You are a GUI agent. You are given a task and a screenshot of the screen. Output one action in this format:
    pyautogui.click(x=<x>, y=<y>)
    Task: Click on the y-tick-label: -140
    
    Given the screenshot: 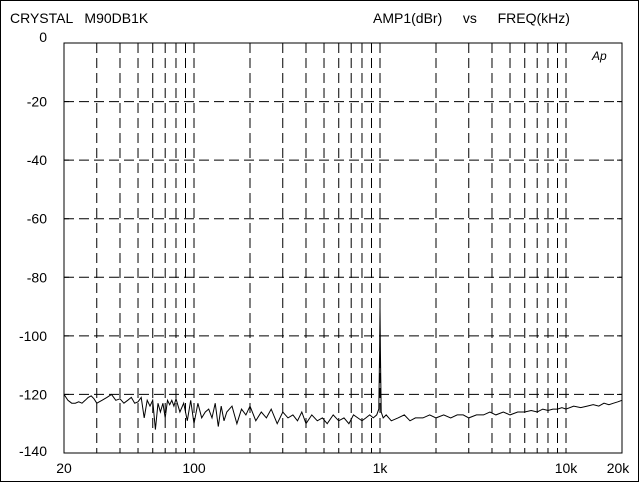 What is the action you would take?
    pyautogui.click(x=33, y=451)
    